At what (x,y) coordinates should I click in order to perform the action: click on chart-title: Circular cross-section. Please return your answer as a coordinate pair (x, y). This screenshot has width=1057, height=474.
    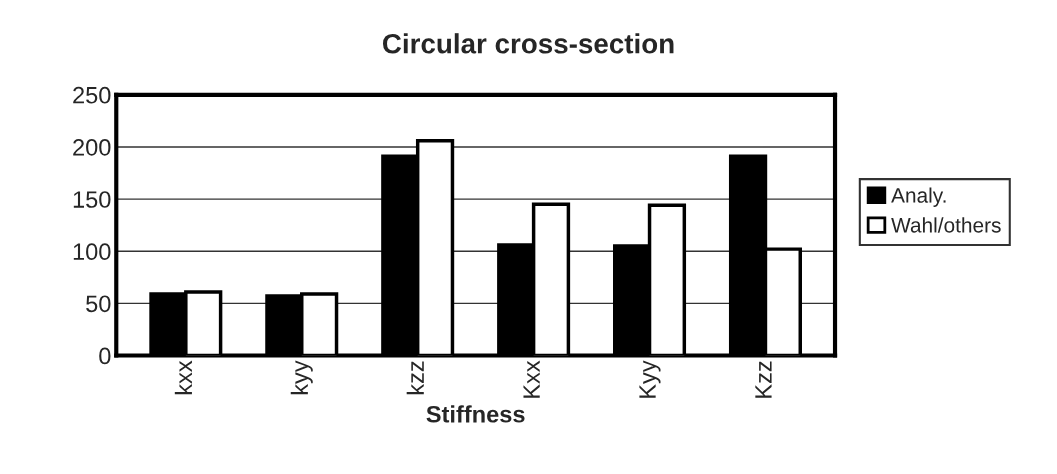
    Looking at the image, I should click on (528, 43).